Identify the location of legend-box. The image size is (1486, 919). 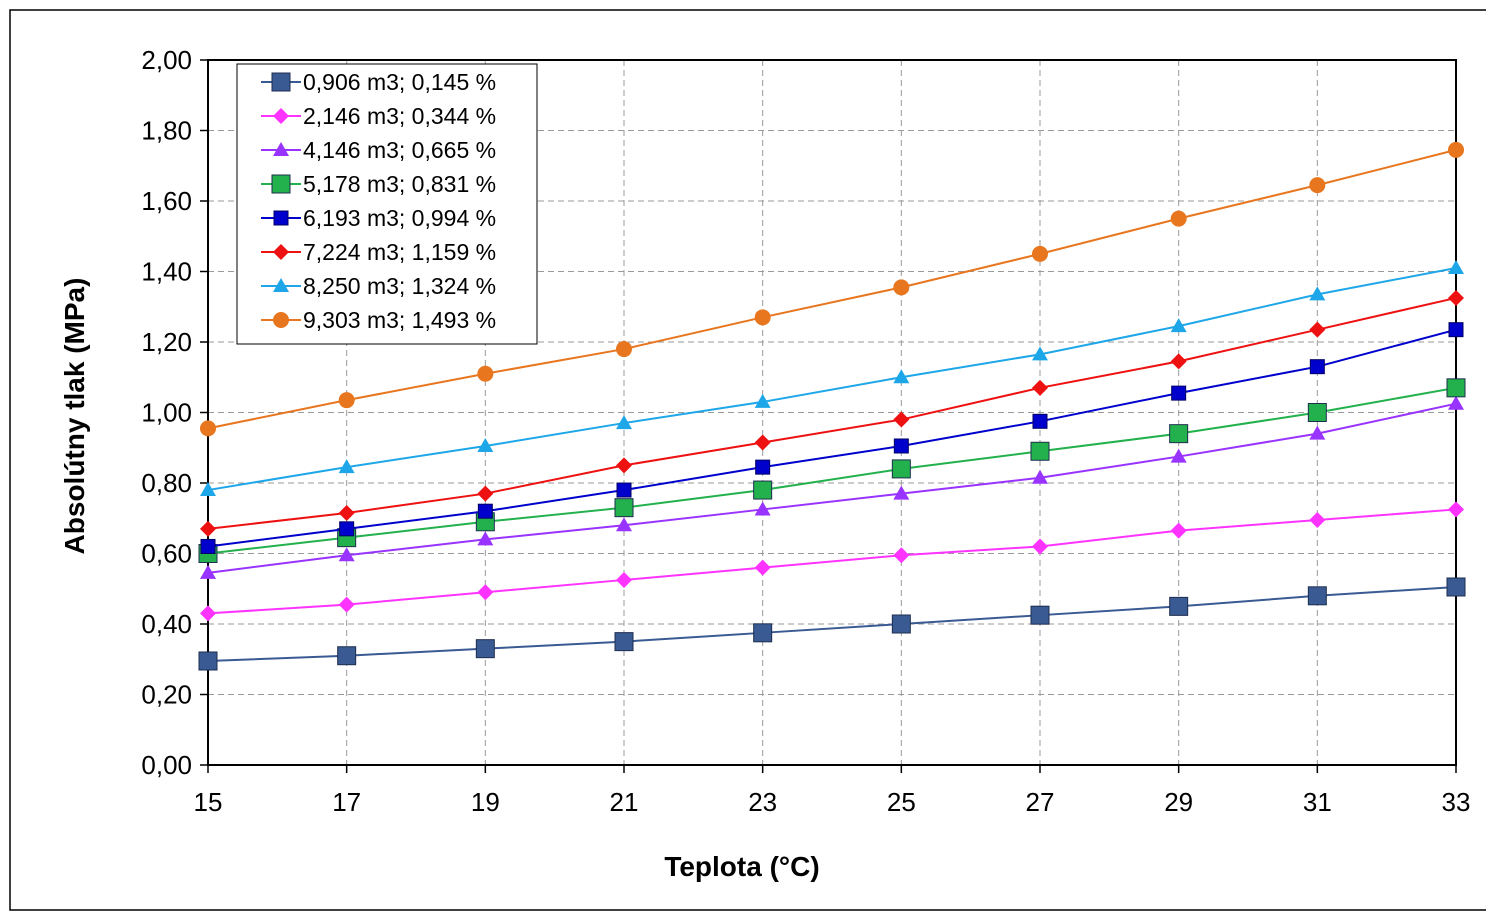
(387, 204).